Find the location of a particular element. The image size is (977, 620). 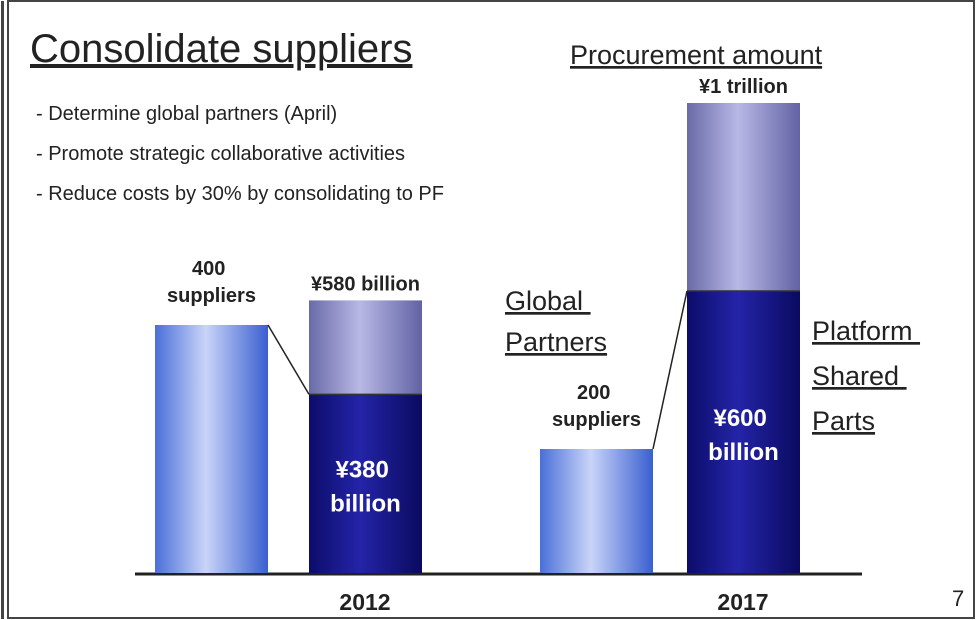

total-label: ¥1 trillion is located at coordinates (743, 87).